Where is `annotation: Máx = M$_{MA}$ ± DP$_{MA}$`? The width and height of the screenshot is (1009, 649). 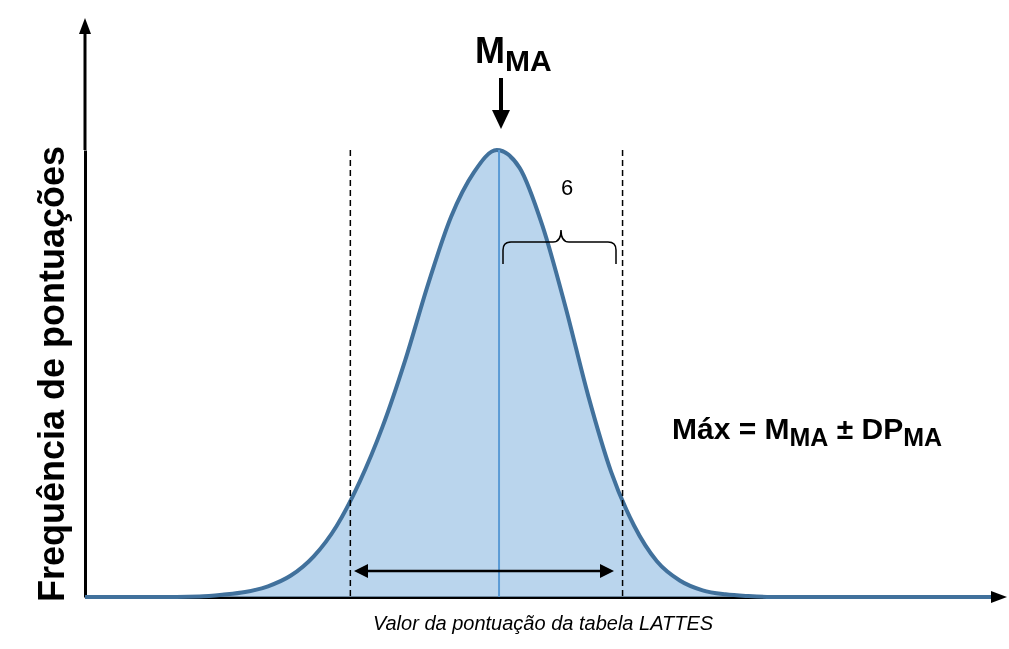
annotation: Máx = M$_{MA}$ ± DP$_{MA}$ is located at coordinates (807, 432).